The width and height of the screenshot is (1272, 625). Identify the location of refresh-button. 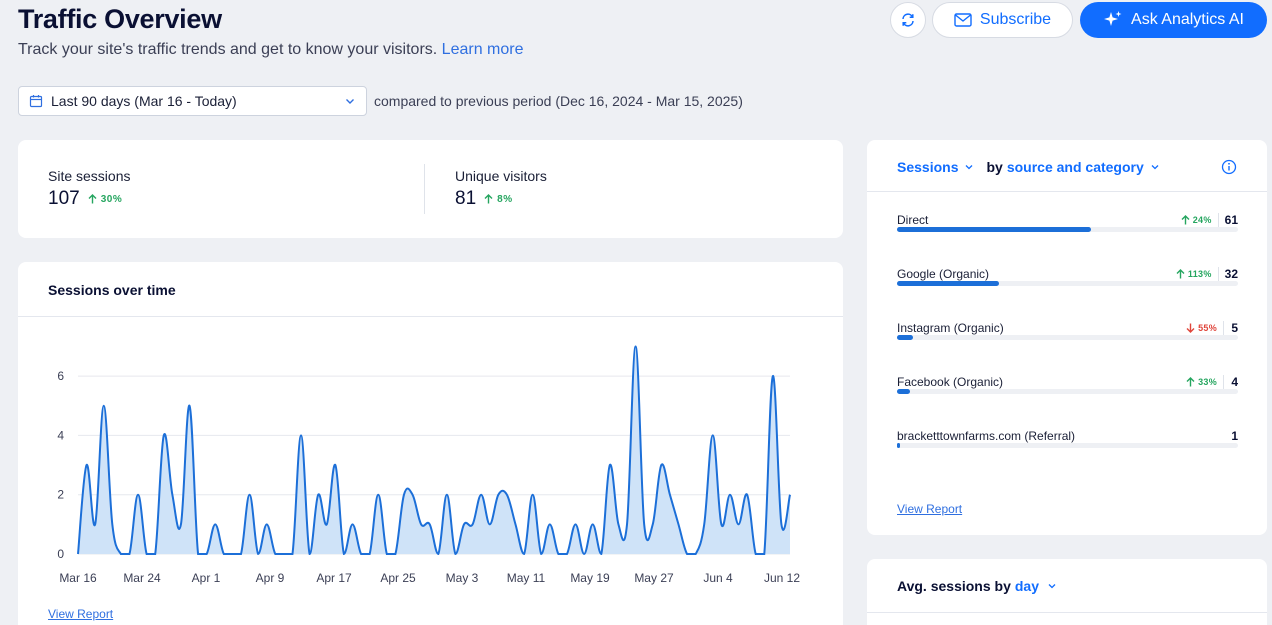
(908, 20).